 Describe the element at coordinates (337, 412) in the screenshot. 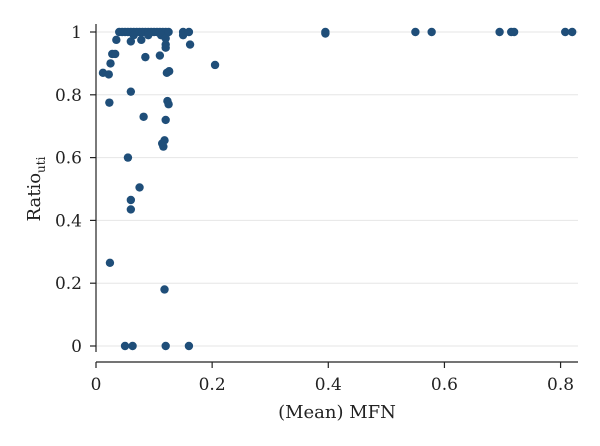

I see `x-axis-title: (Mean) MFN` at that location.